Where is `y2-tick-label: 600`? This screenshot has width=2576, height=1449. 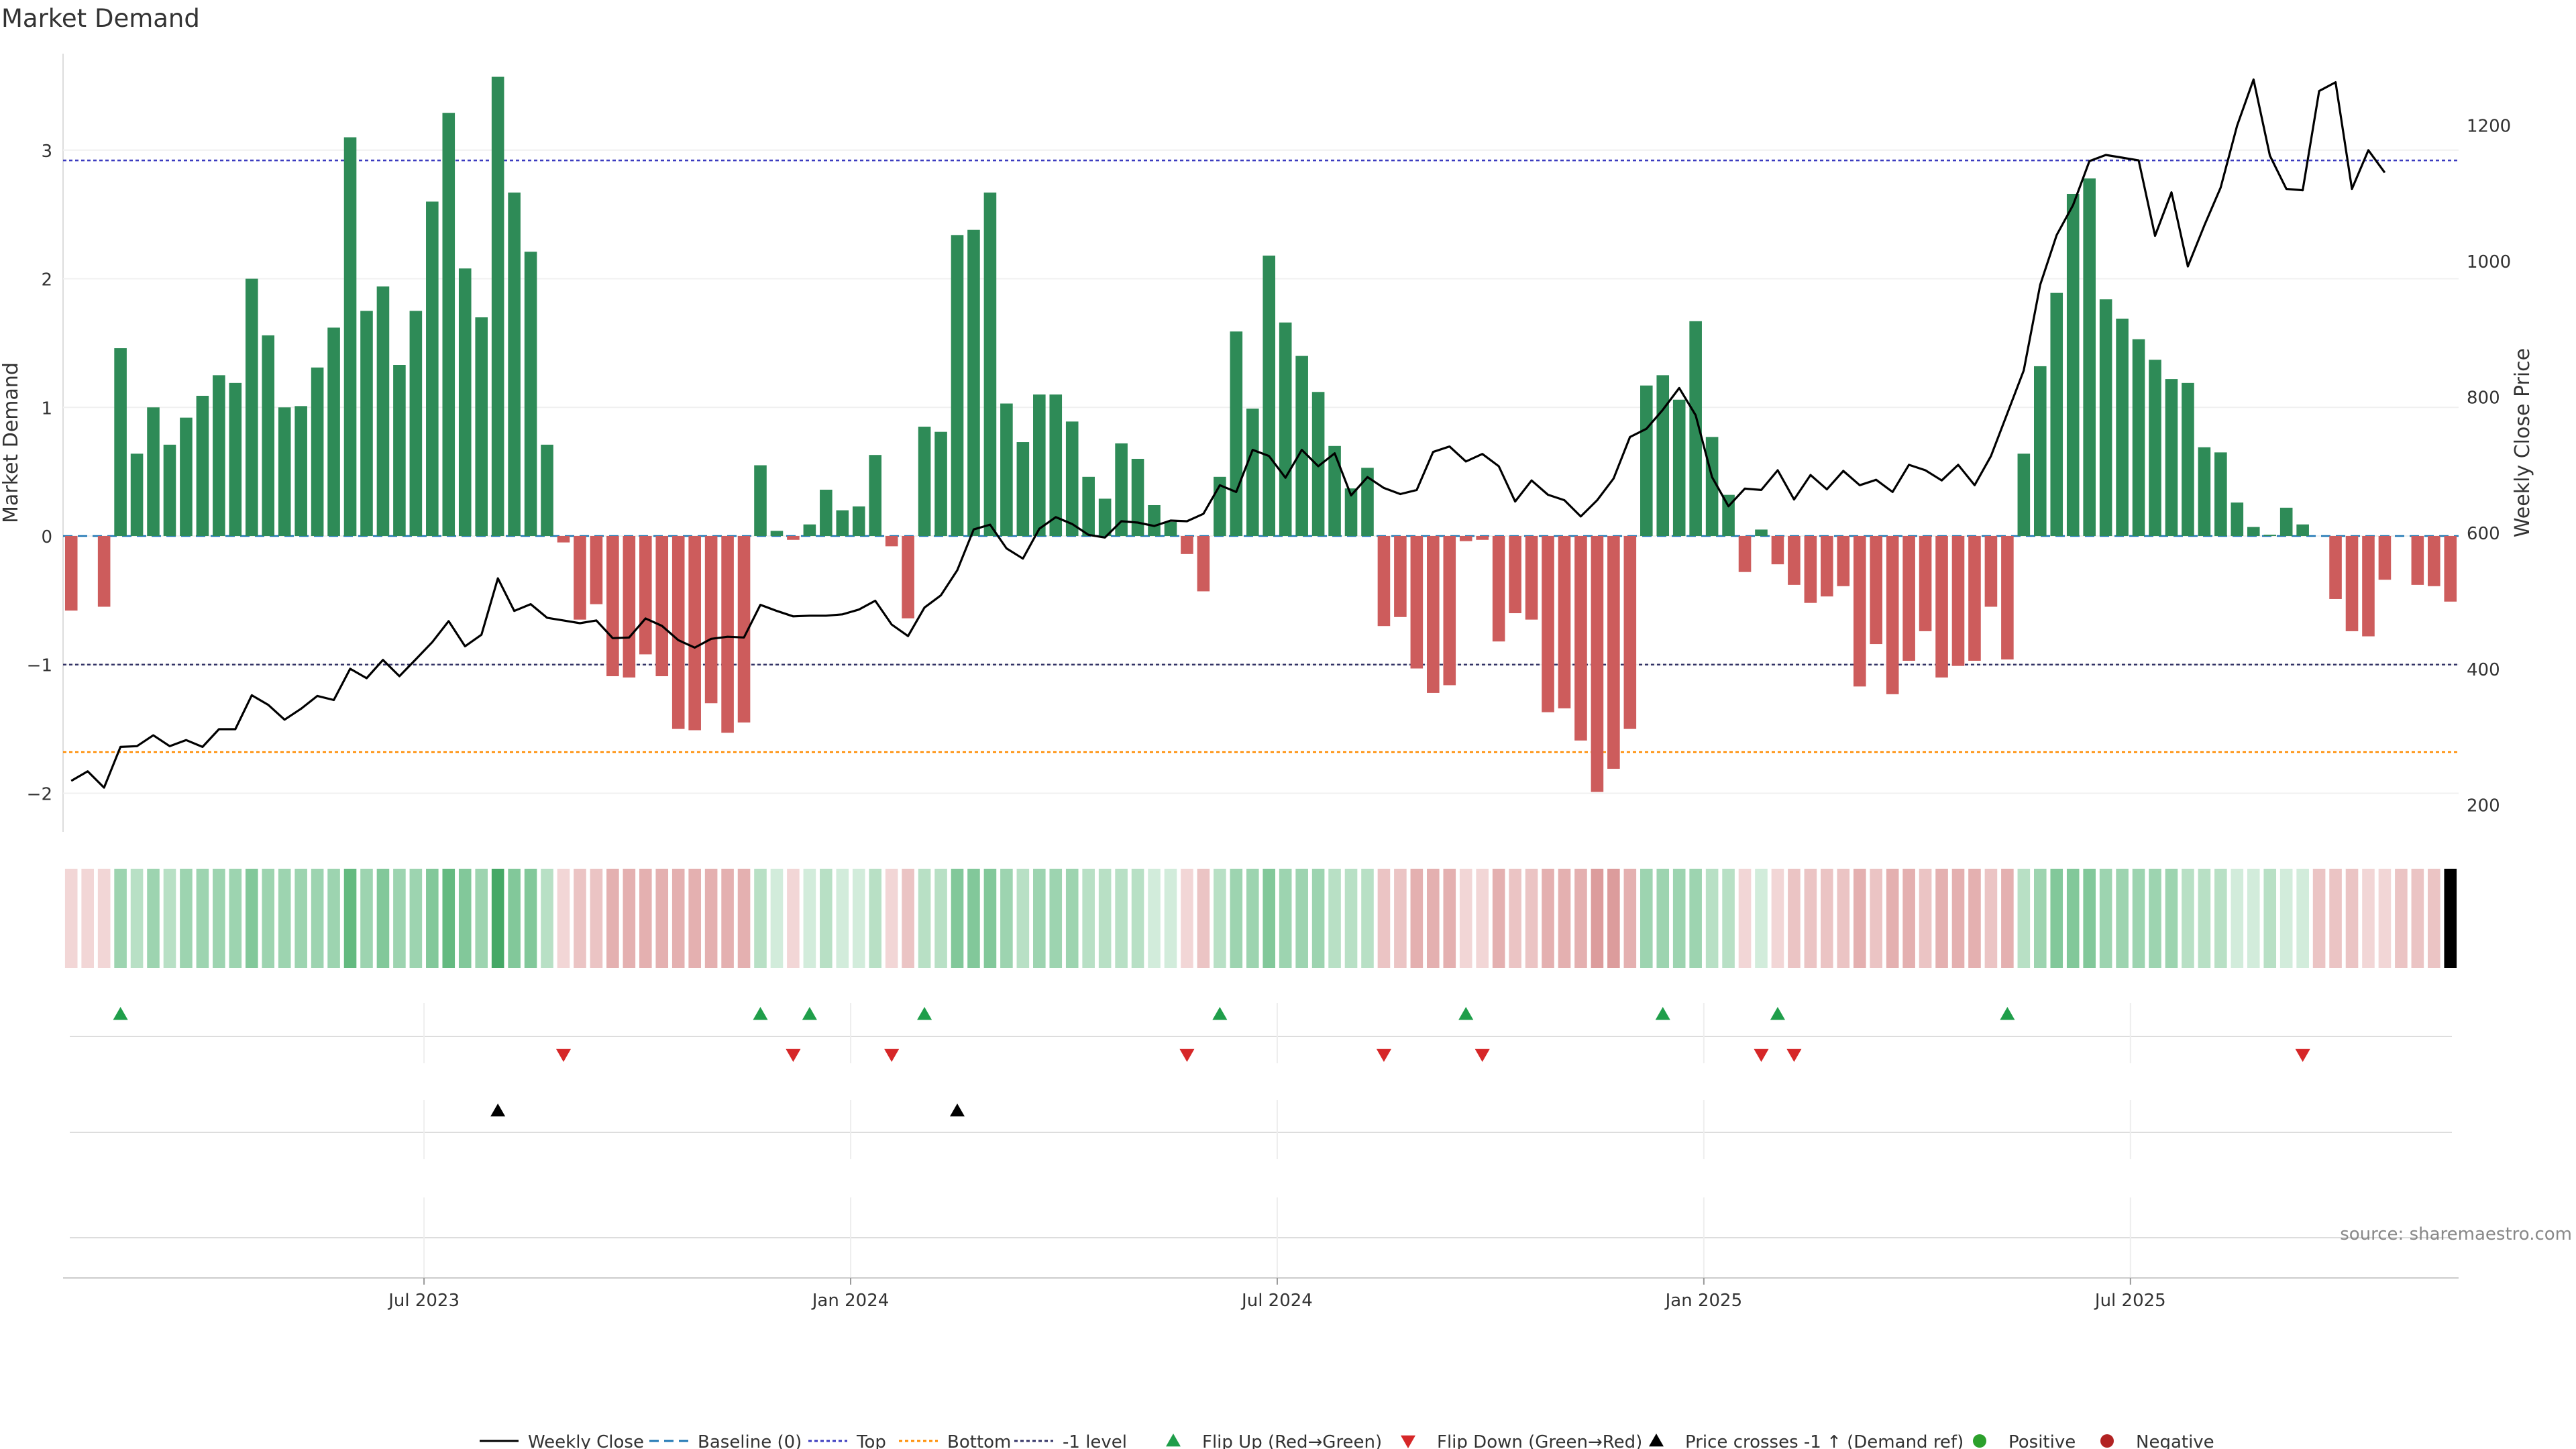
y2-tick-label: 600 is located at coordinates (2483, 534).